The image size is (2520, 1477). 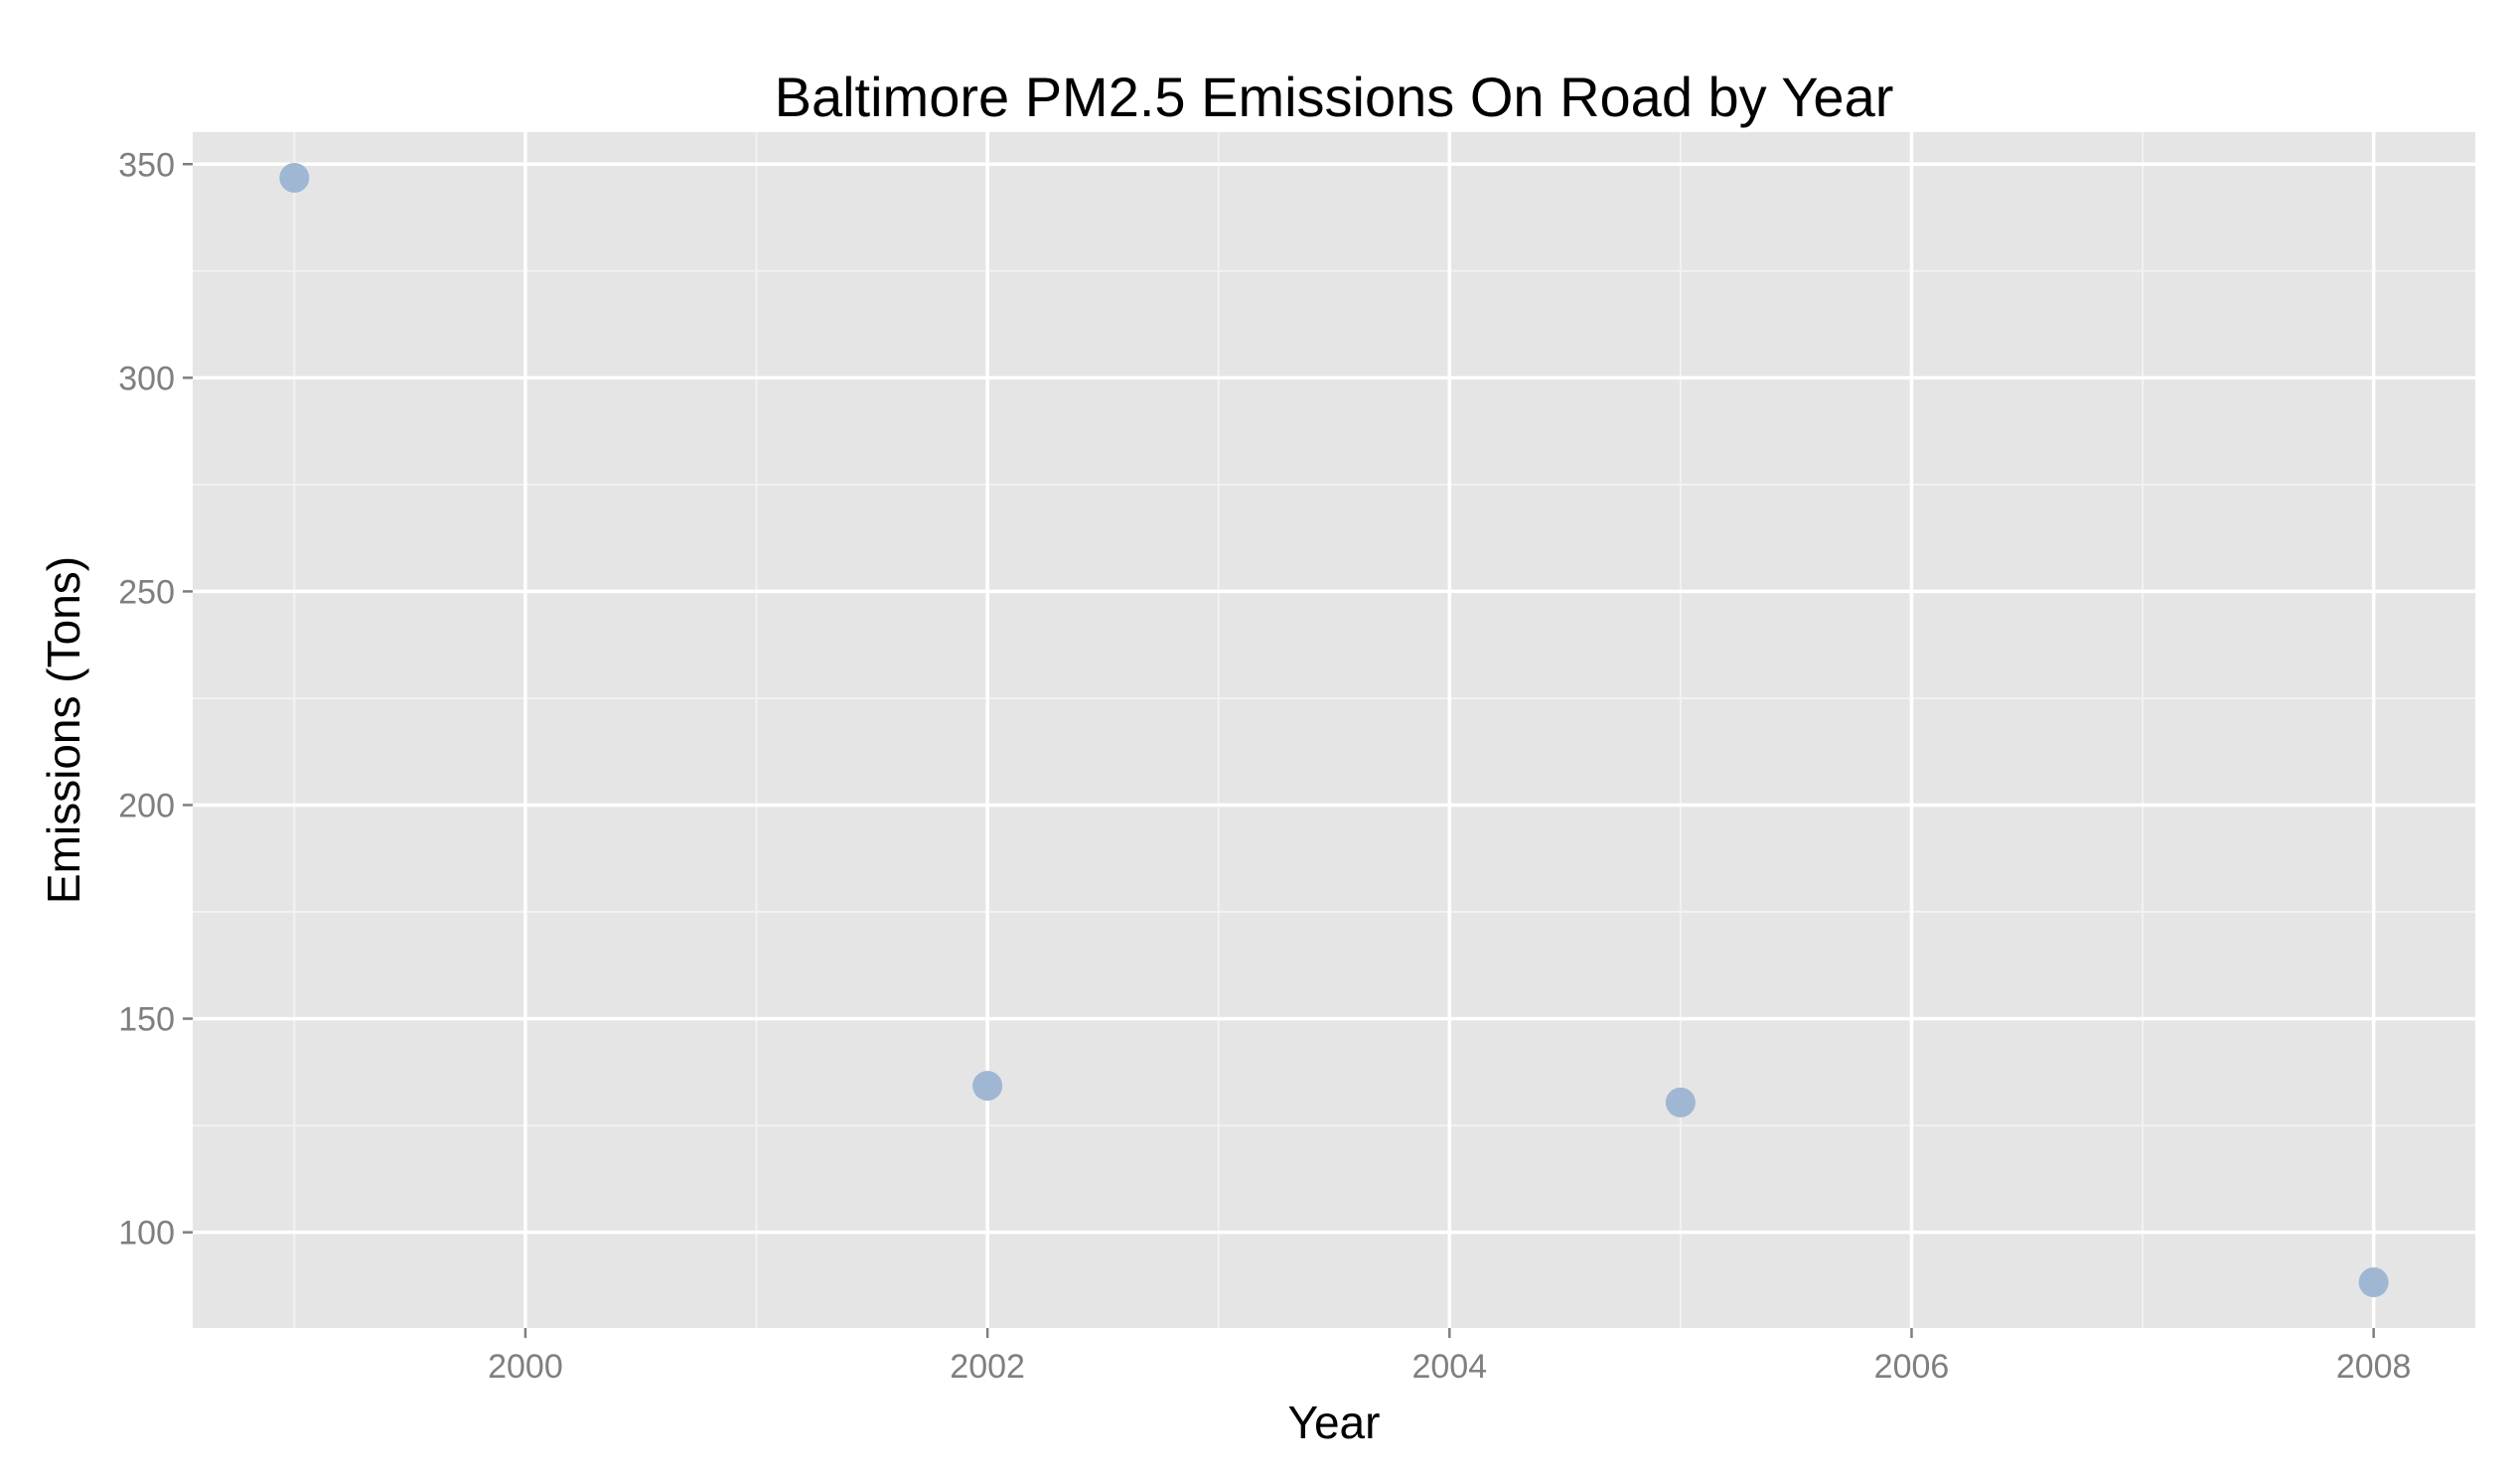 What do you see at coordinates (1912, 1367) in the screenshot?
I see `x-tick-label: 2006` at bounding box center [1912, 1367].